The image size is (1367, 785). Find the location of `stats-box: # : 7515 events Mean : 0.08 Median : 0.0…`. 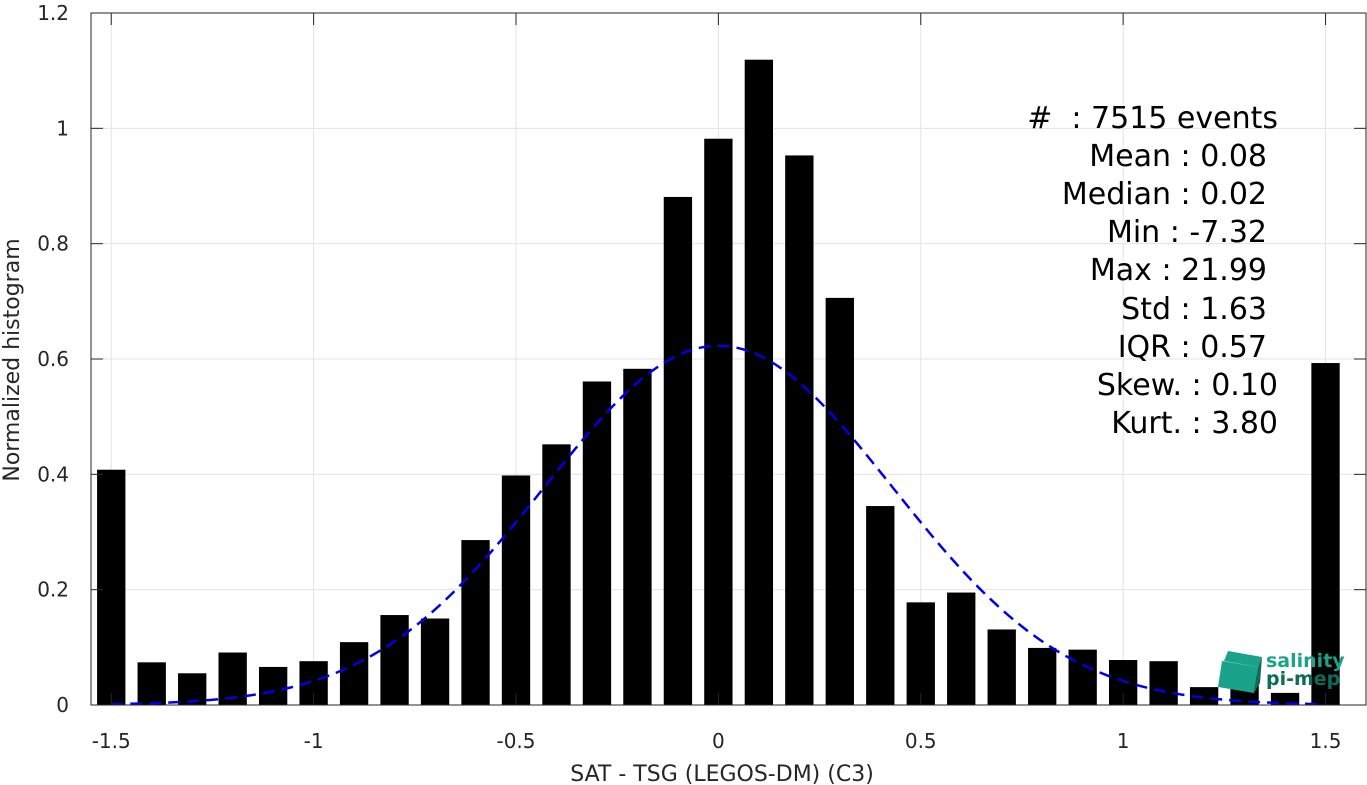

stats-box: # : 7515 events Mean : 0.08 Median : 0.0… is located at coordinates (1152, 271).